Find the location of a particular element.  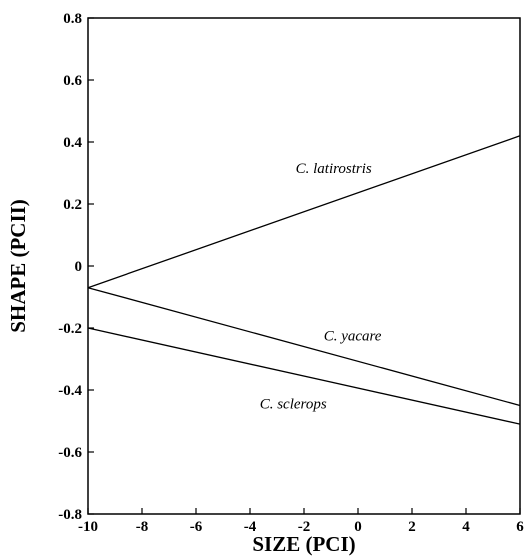

y-tick-label: 0.4 is located at coordinates (72, 143).